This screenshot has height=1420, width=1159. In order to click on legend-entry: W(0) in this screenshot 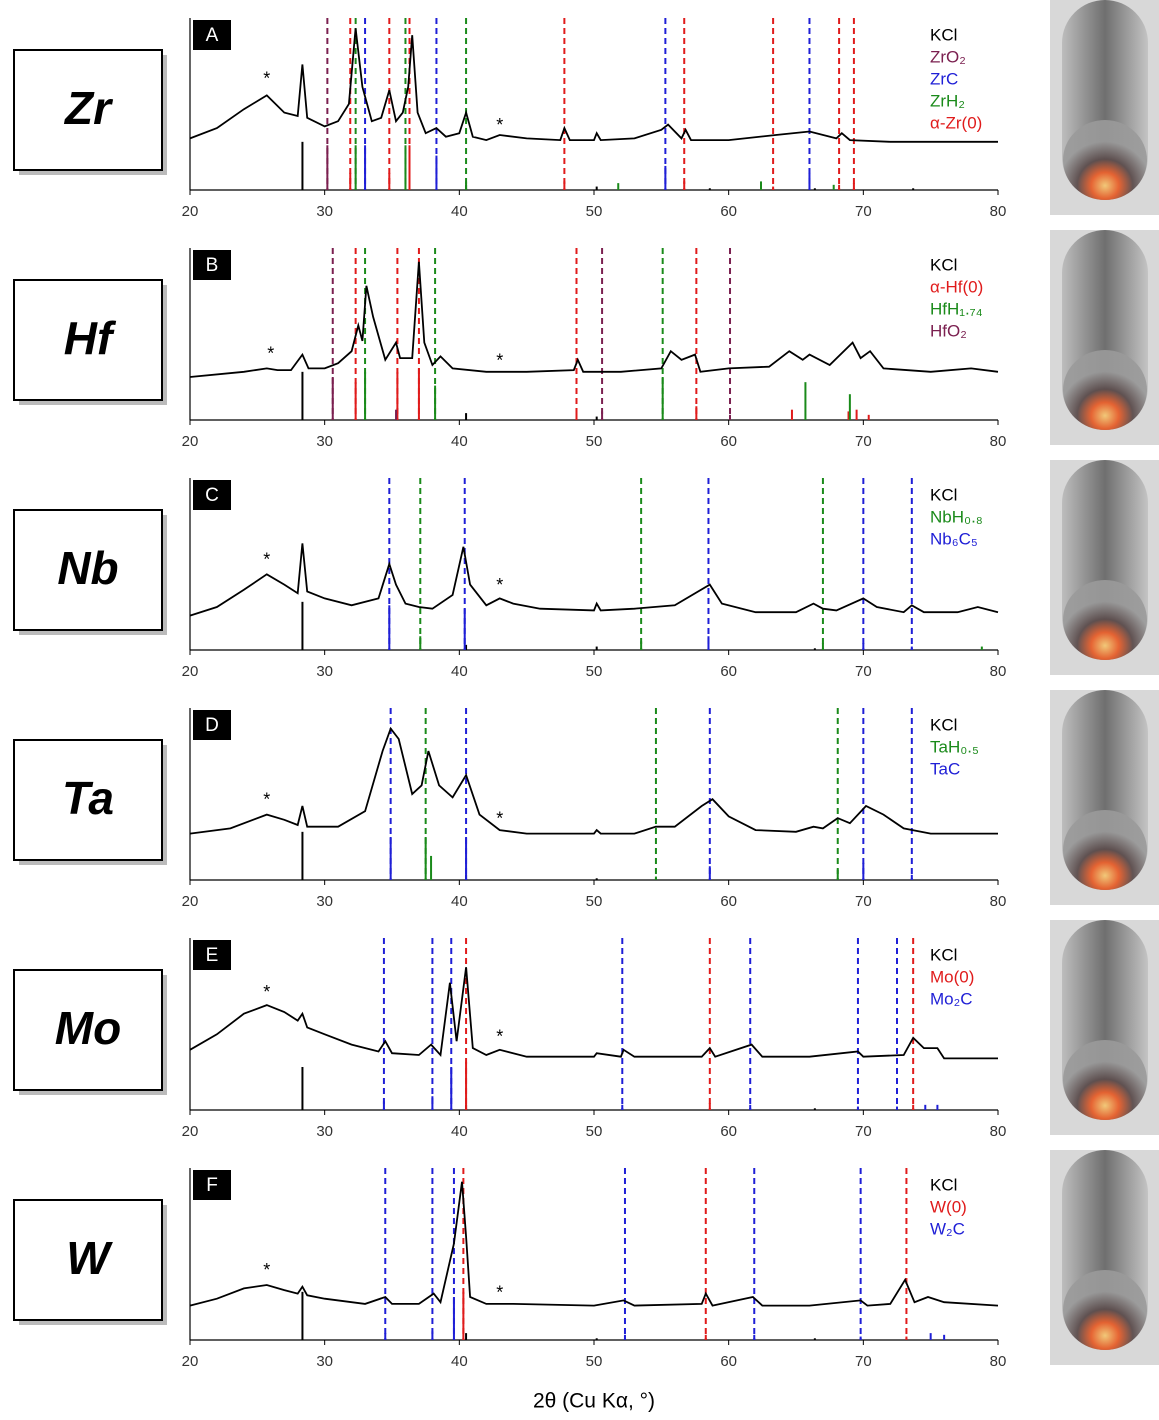, I will do `click(948, 1206)`.